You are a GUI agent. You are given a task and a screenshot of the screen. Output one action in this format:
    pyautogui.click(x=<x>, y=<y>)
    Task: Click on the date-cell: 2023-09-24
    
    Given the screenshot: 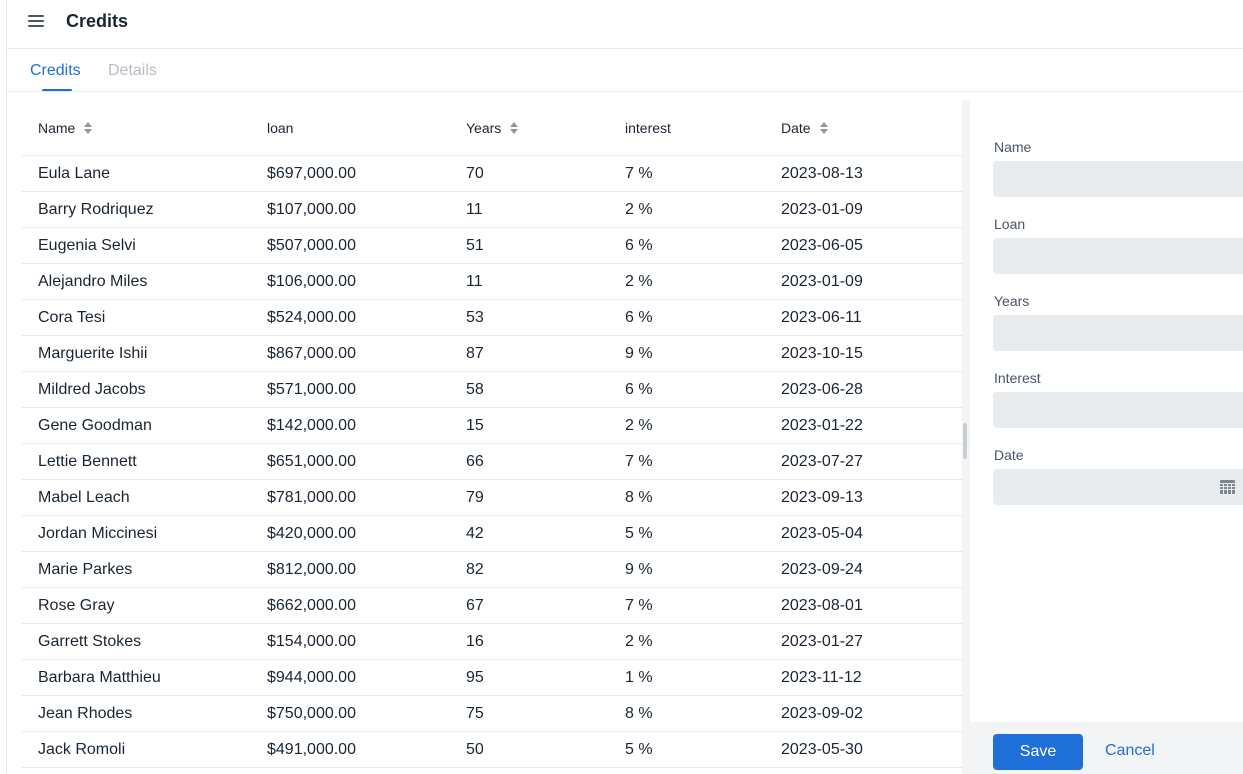 What is the action you would take?
    pyautogui.click(x=822, y=569)
    